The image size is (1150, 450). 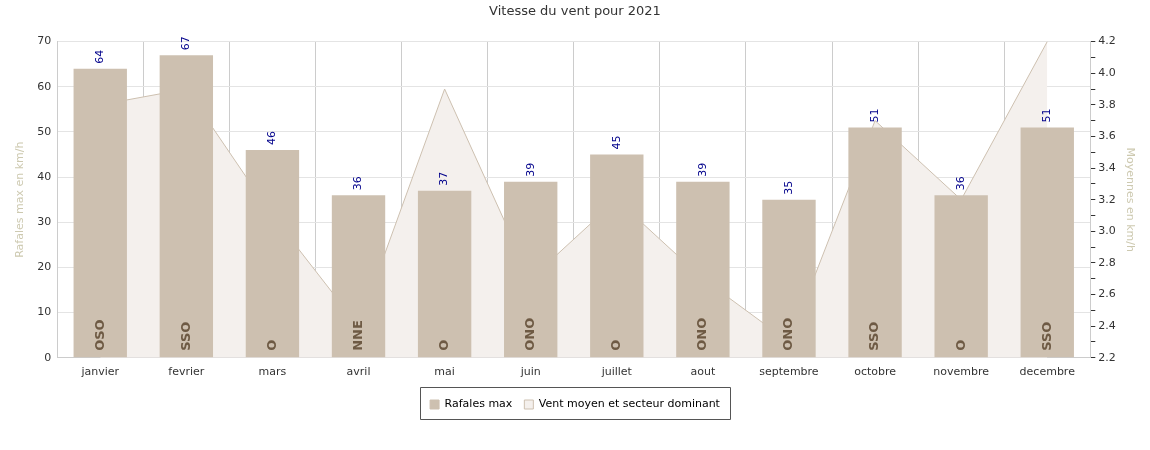 I want to click on y2-tick-label: 2.6, so click(x=1107, y=294).